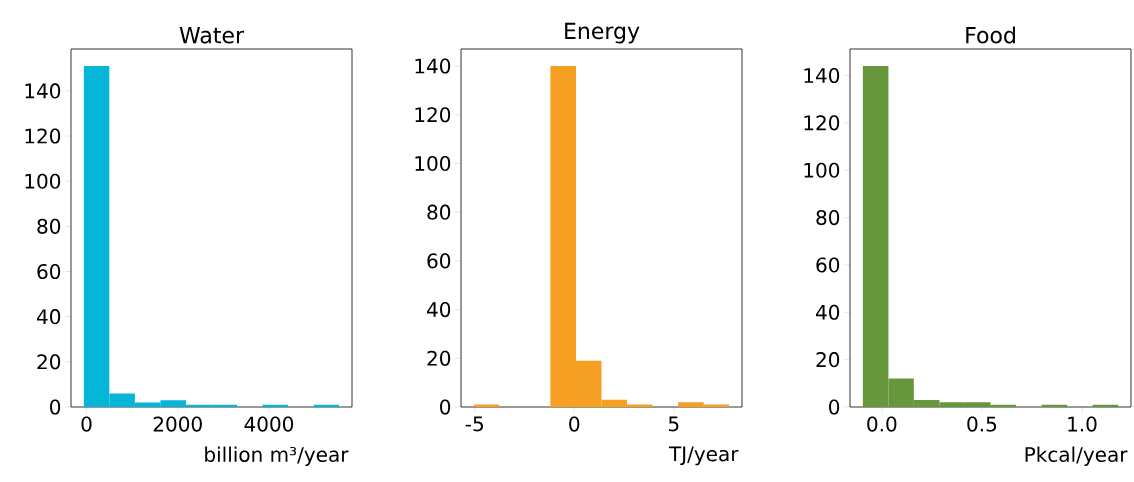 The height and width of the screenshot is (482, 1134). What do you see at coordinates (212, 35) in the screenshot?
I see `chart-title: Water` at bounding box center [212, 35].